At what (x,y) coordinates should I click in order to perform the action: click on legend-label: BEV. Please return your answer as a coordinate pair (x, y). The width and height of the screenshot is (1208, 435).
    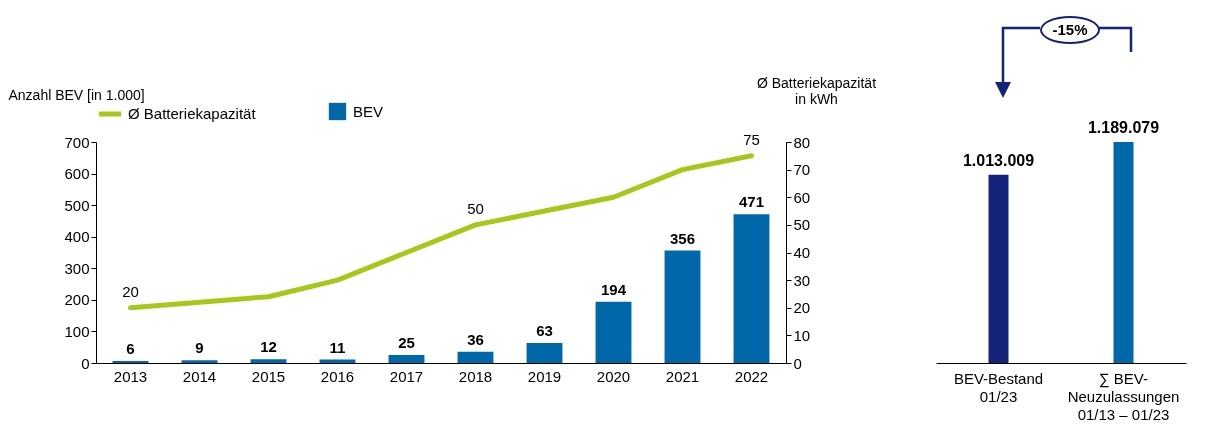
    Looking at the image, I should click on (368, 111).